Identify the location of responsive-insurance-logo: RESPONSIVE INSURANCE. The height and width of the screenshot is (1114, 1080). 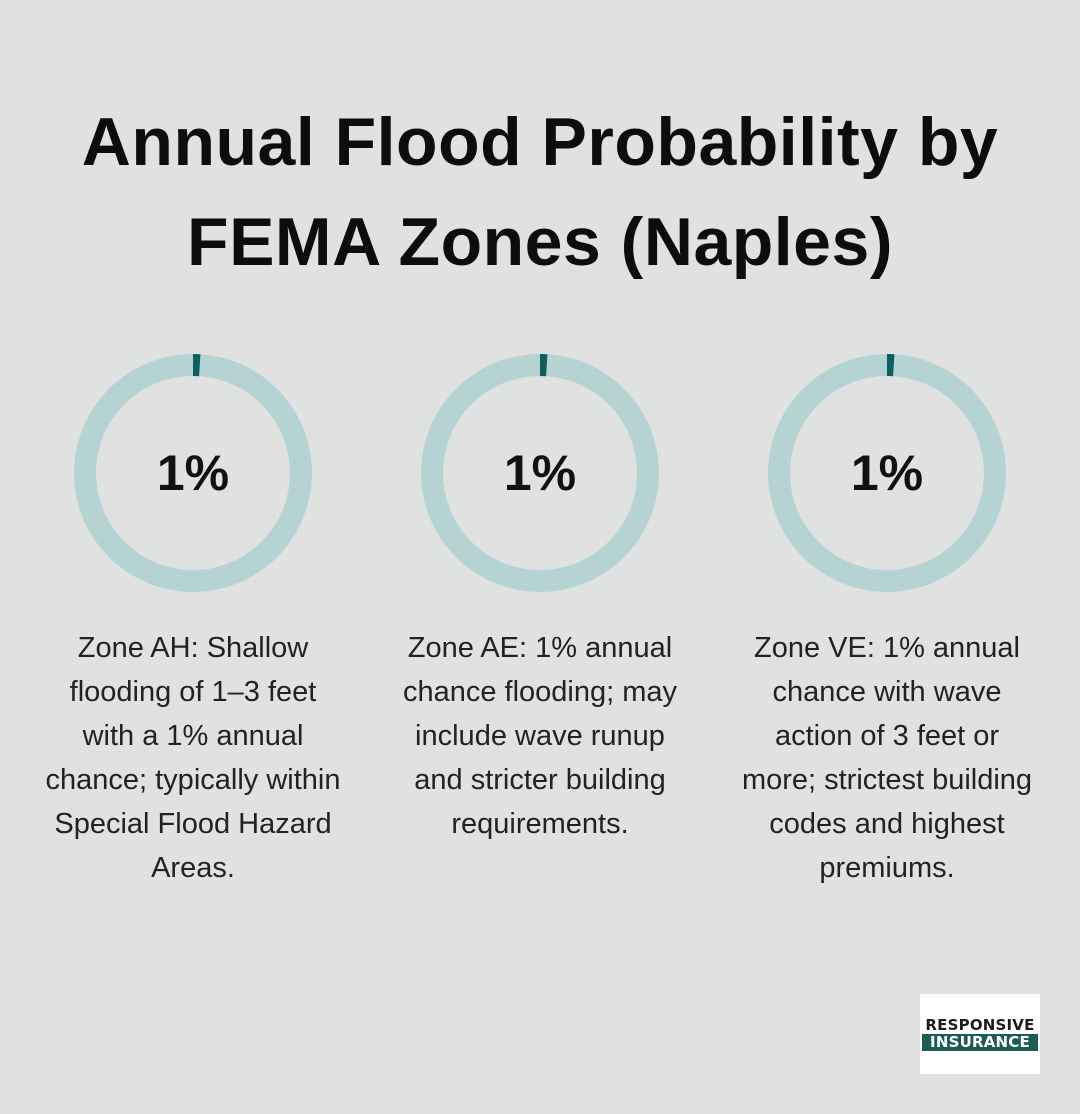
(980, 1034).